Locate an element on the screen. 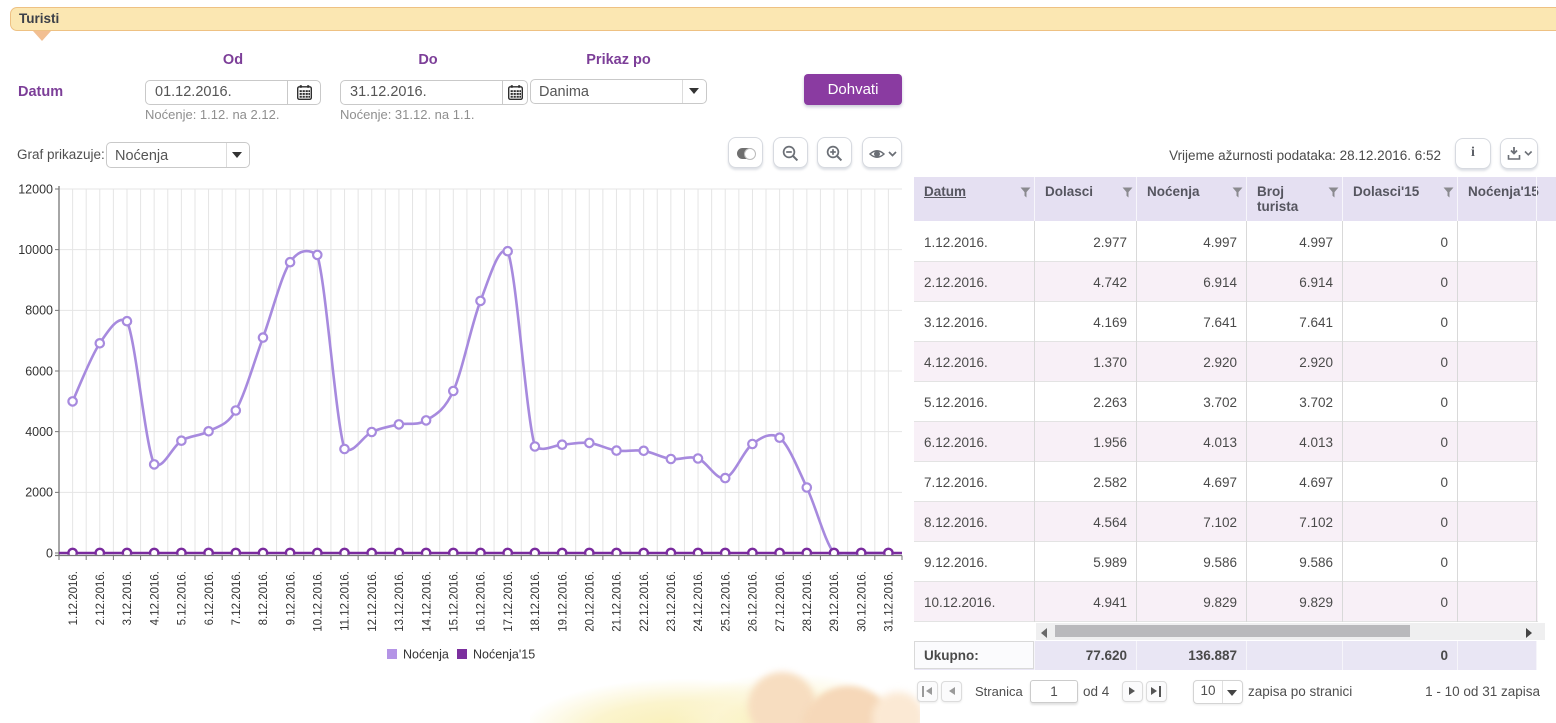 The width and height of the screenshot is (1556, 723). svg-text: 13.12.2016. is located at coordinates (400, 601).